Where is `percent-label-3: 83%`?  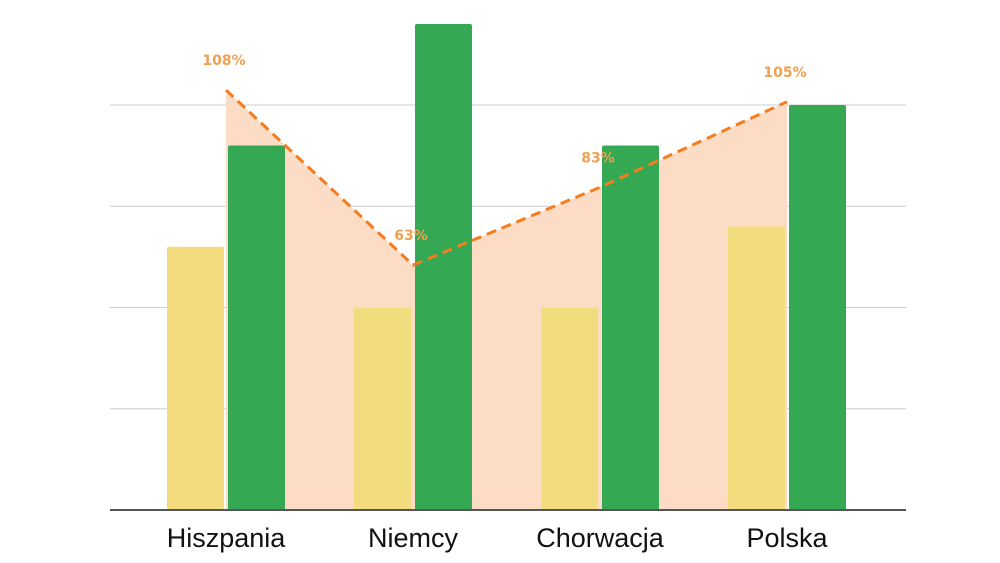 percent-label-3: 83% is located at coordinates (598, 158).